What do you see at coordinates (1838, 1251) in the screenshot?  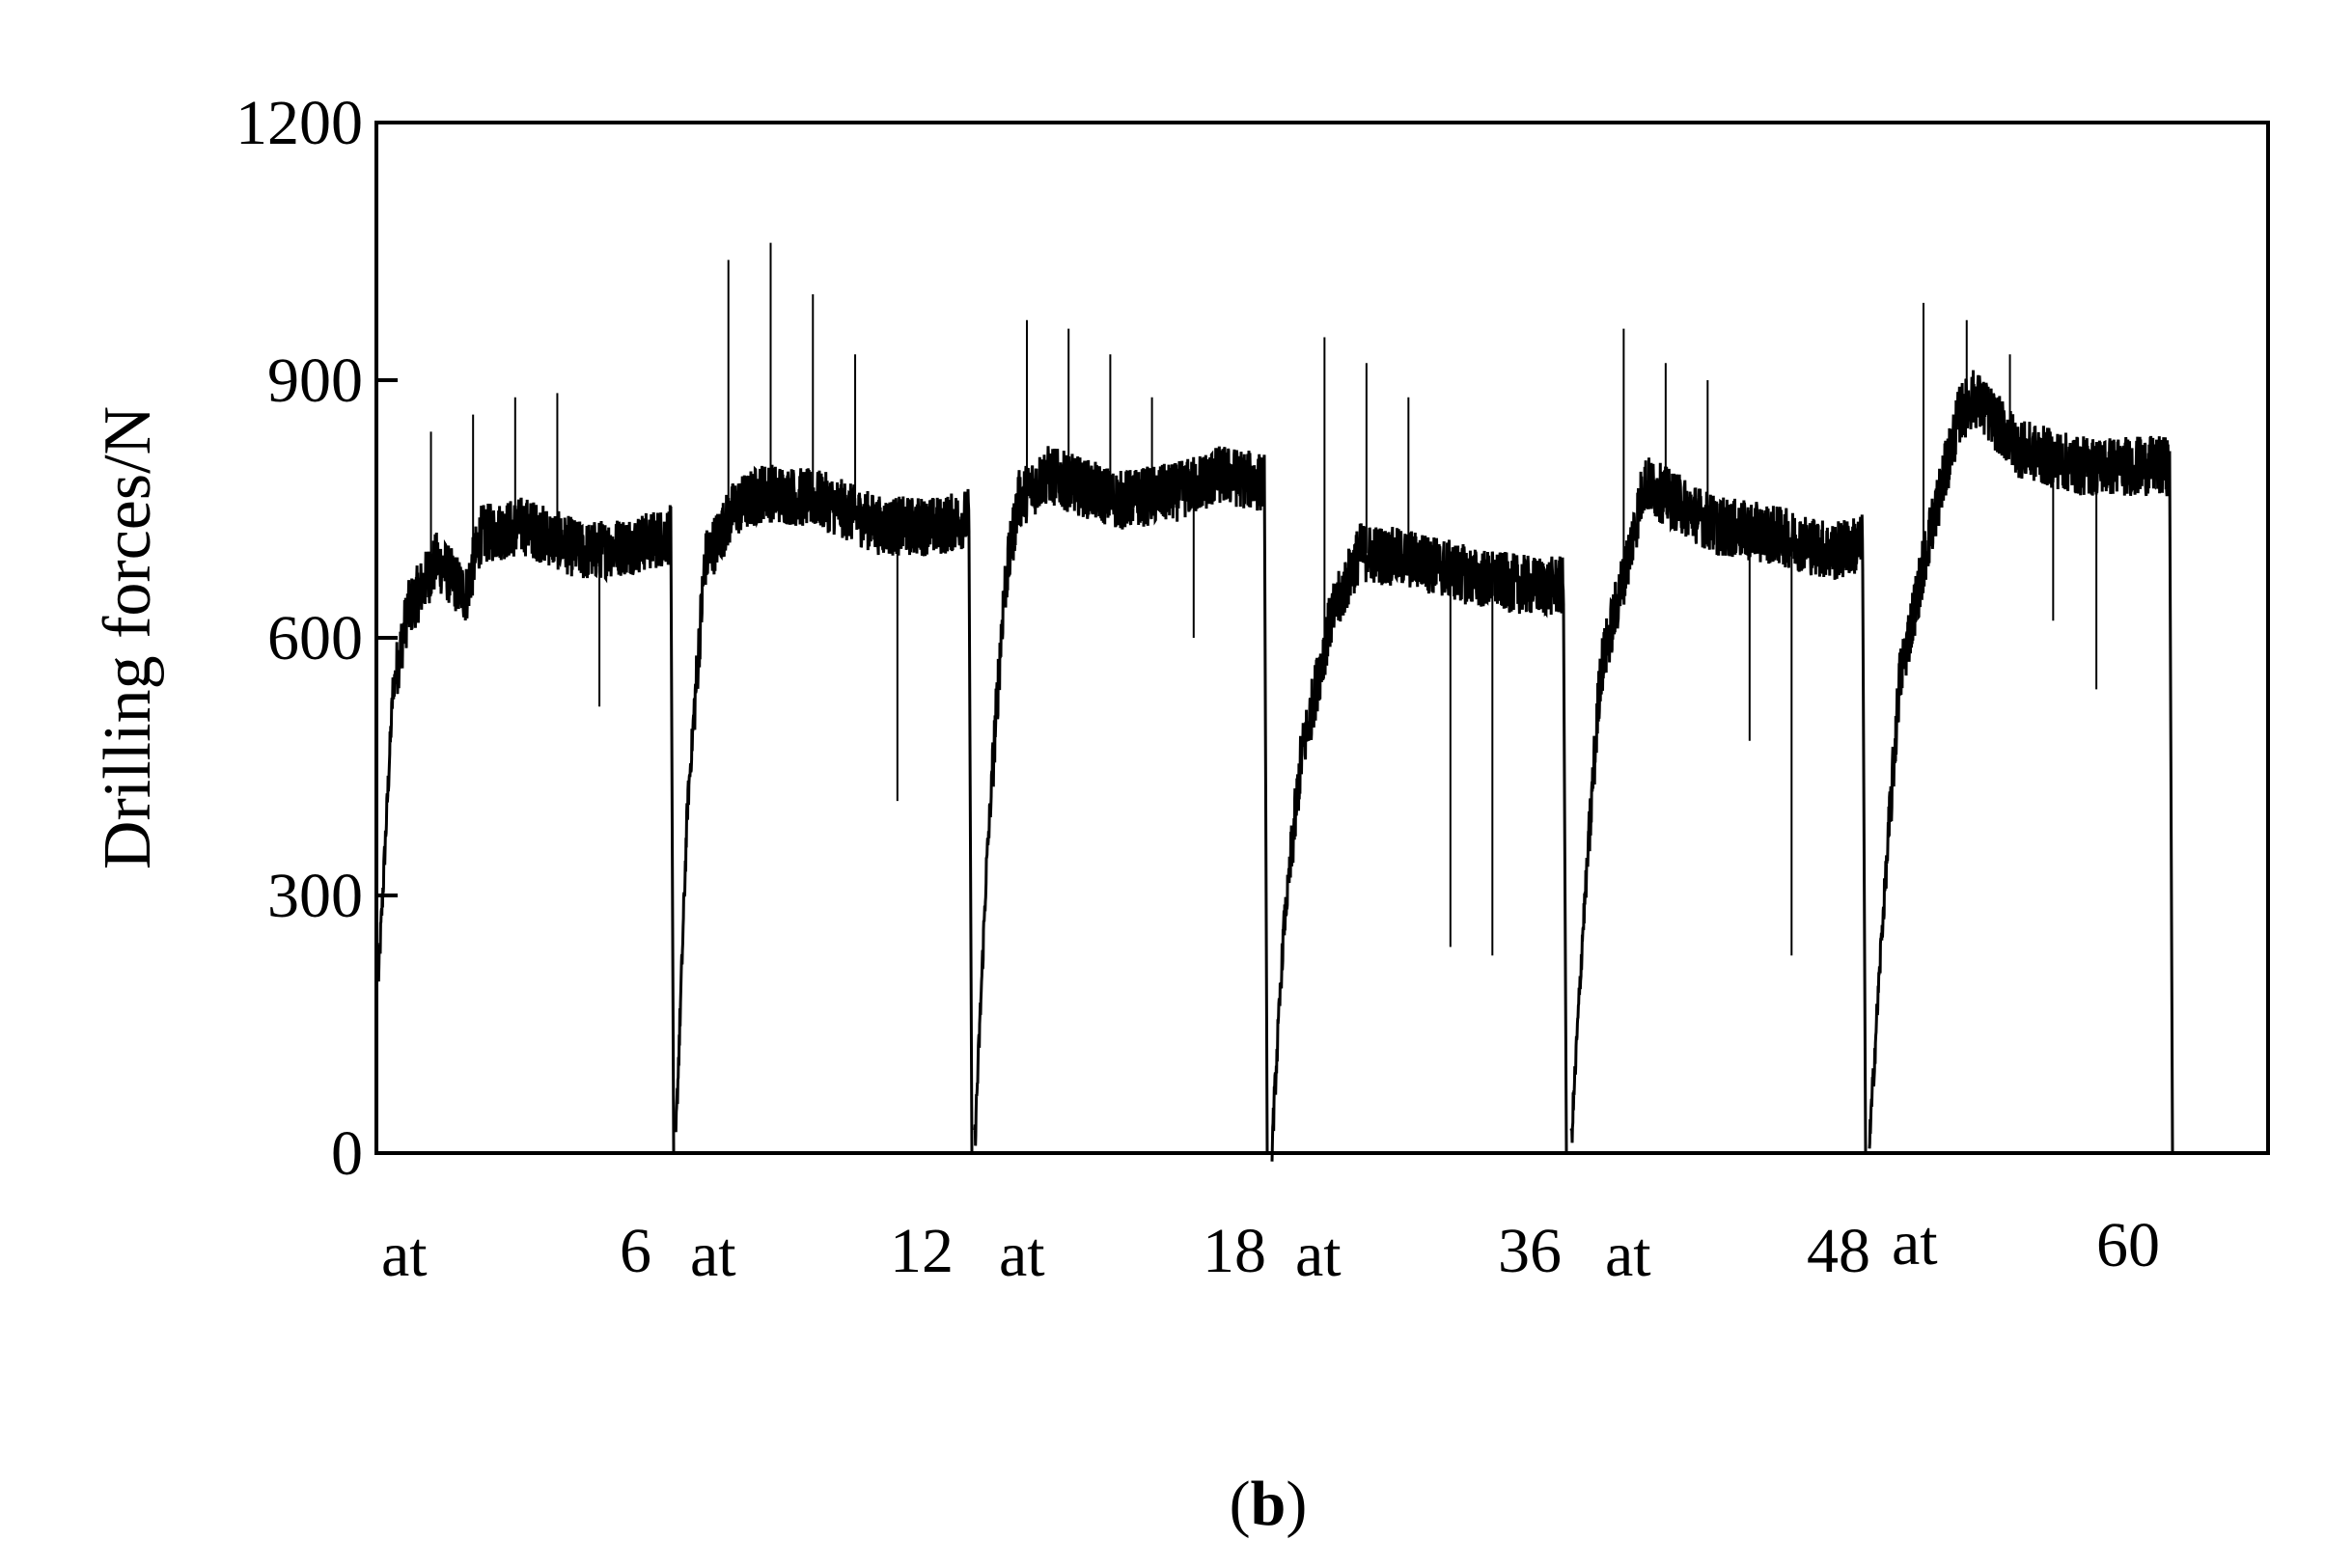 I see `segment-label-end: 48` at bounding box center [1838, 1251].